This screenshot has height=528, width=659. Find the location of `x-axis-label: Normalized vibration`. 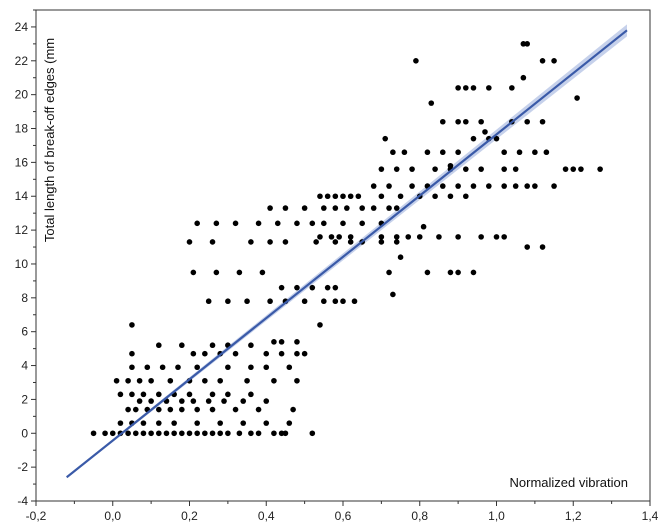

x-axis-label: Normalized vibration is located at coordinates (569, 482).